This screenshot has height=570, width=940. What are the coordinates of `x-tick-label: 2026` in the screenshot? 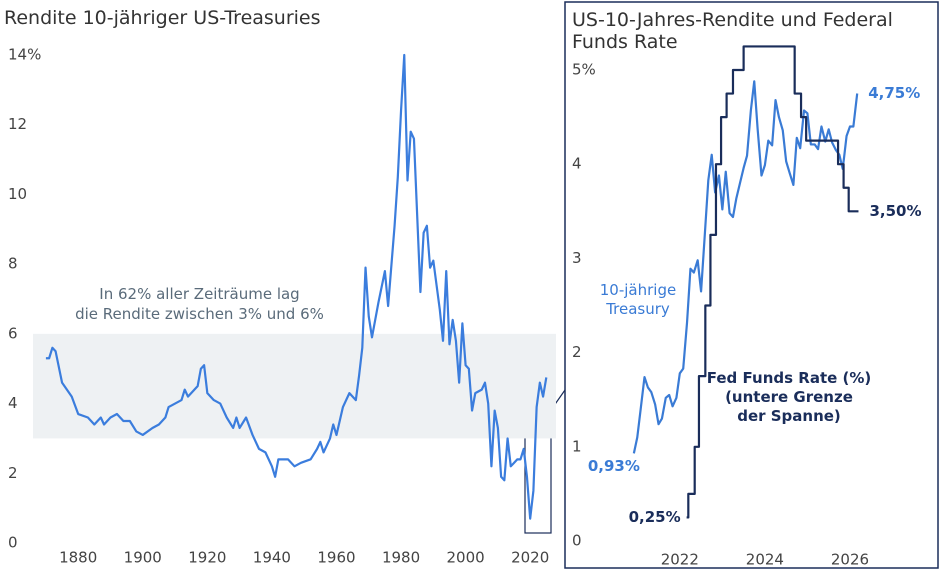 It's located at (850, 560).